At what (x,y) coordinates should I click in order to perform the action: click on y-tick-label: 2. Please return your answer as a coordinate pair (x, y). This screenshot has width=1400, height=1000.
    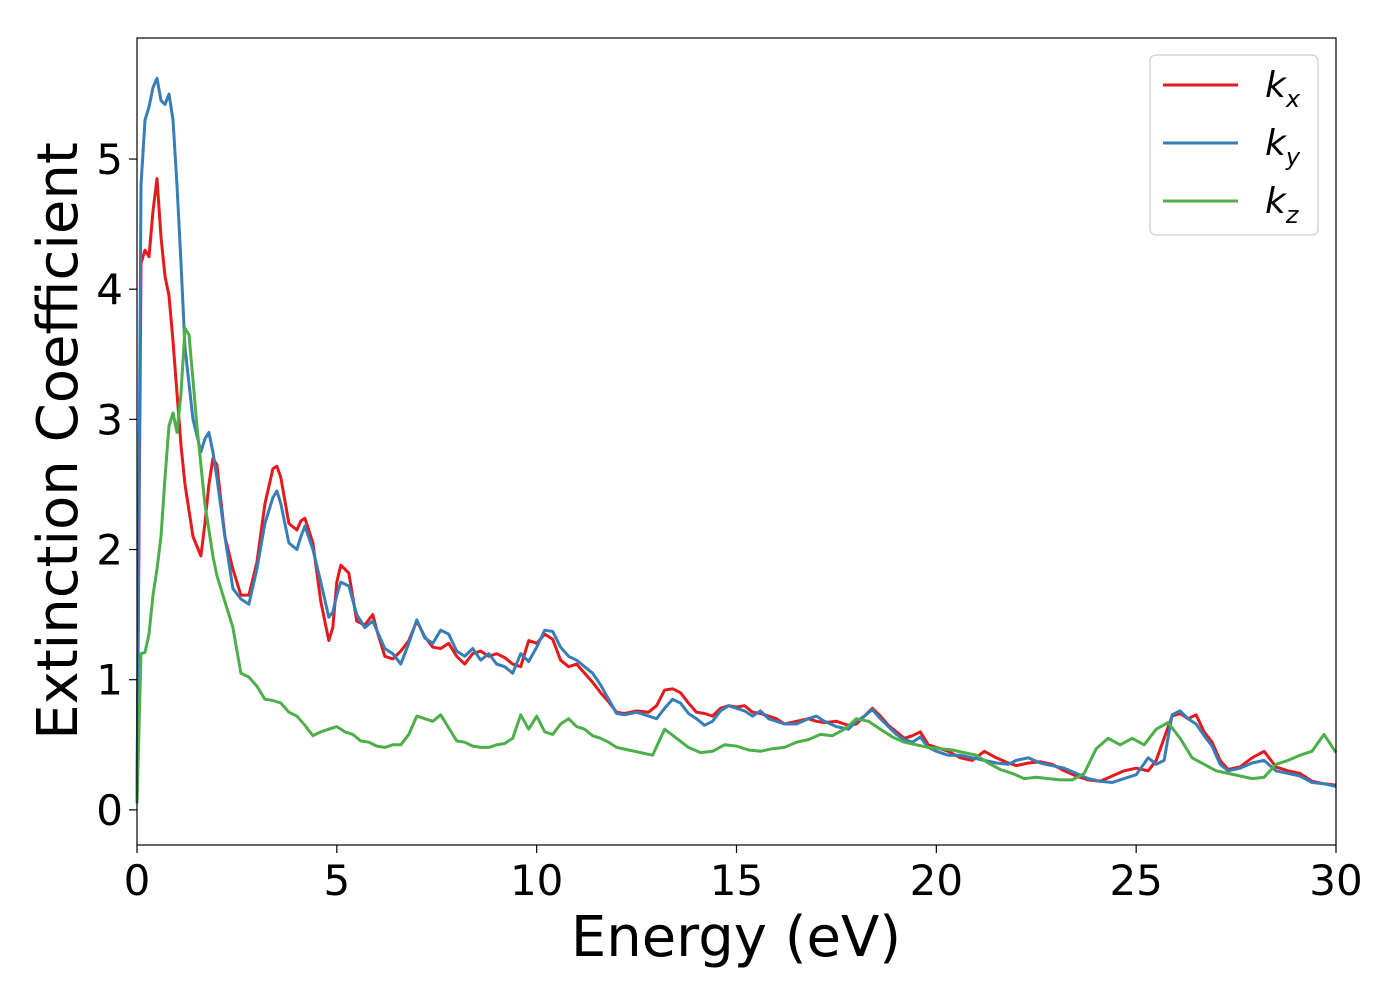
    Looking at the image, I should click on (109, 550).